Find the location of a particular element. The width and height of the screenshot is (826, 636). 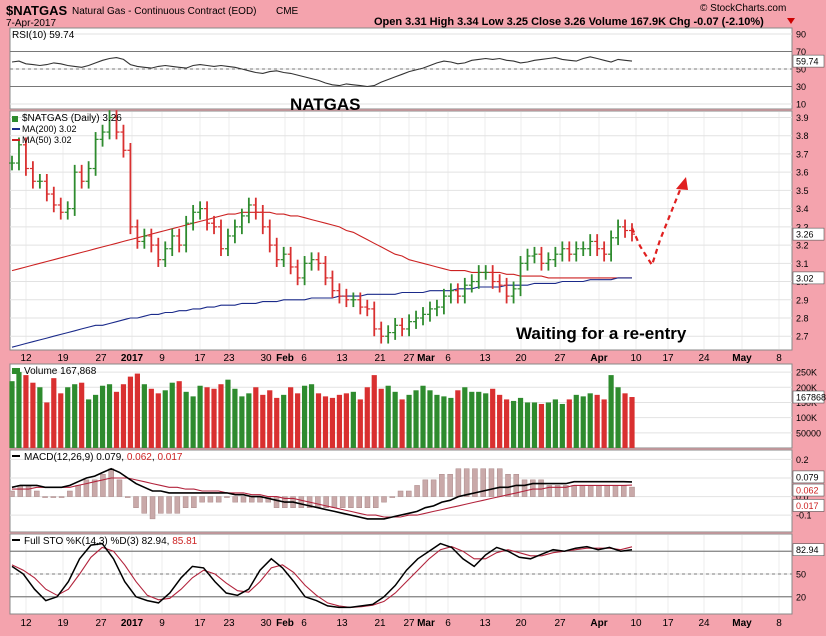

volume-last-value: 167868 is located at coordinates (811, 398).